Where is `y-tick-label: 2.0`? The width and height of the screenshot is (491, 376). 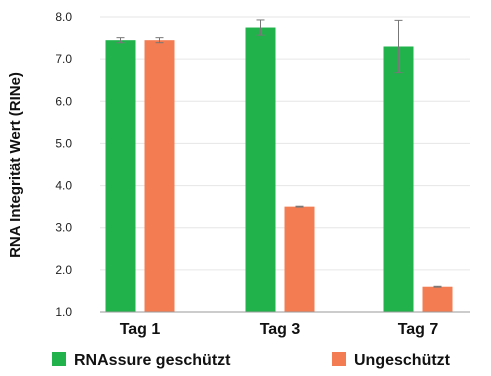 y-tick-label: 2.0 is located at coordinates (63, 270).